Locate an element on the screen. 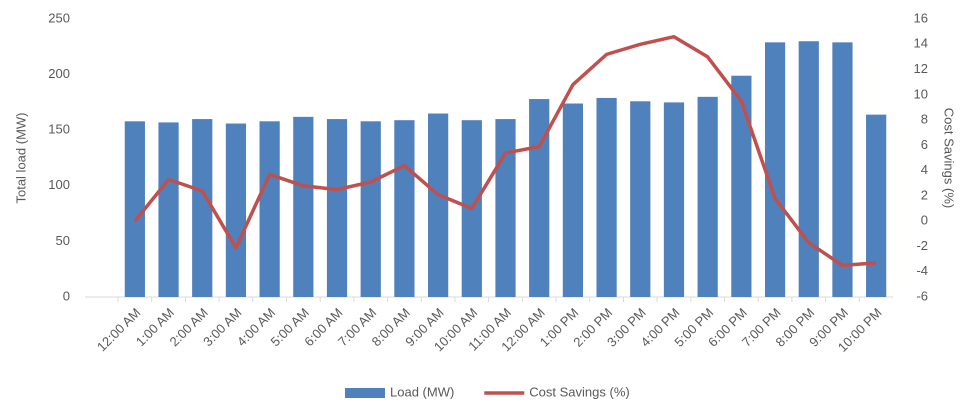  y2-tick-label: 12 is located at coordinates (921, 68).